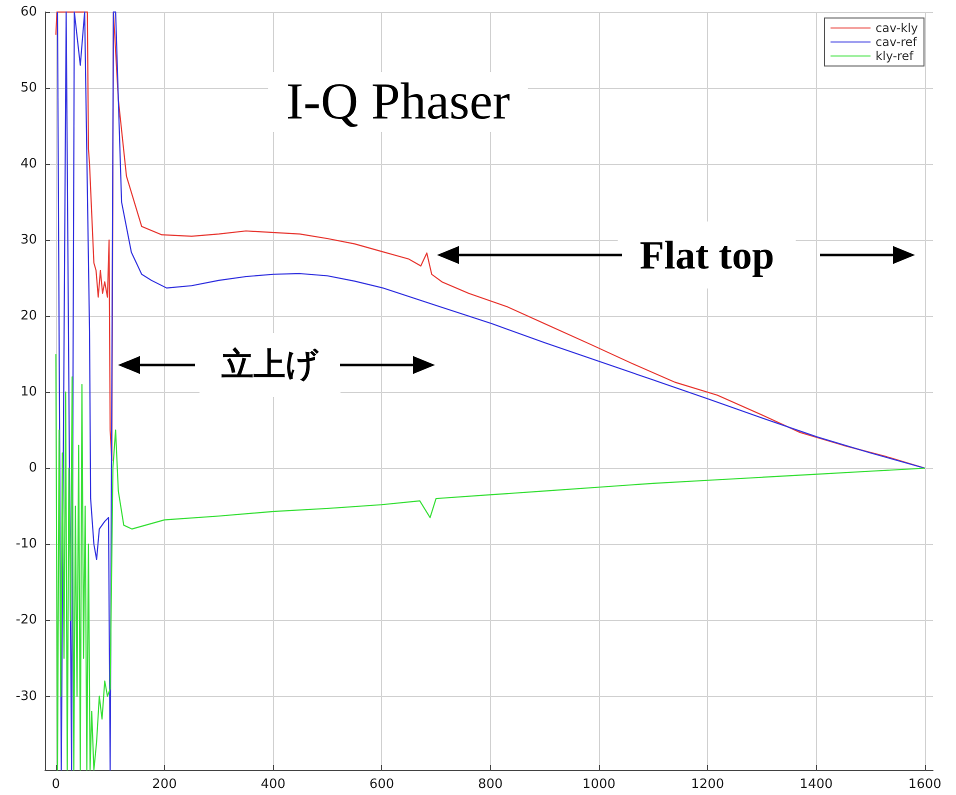 This screenshot has width=956, height=795. Describe the element at coordinates (28, 240) in the screenshot. I see `y-tick-label: 30` at that location.